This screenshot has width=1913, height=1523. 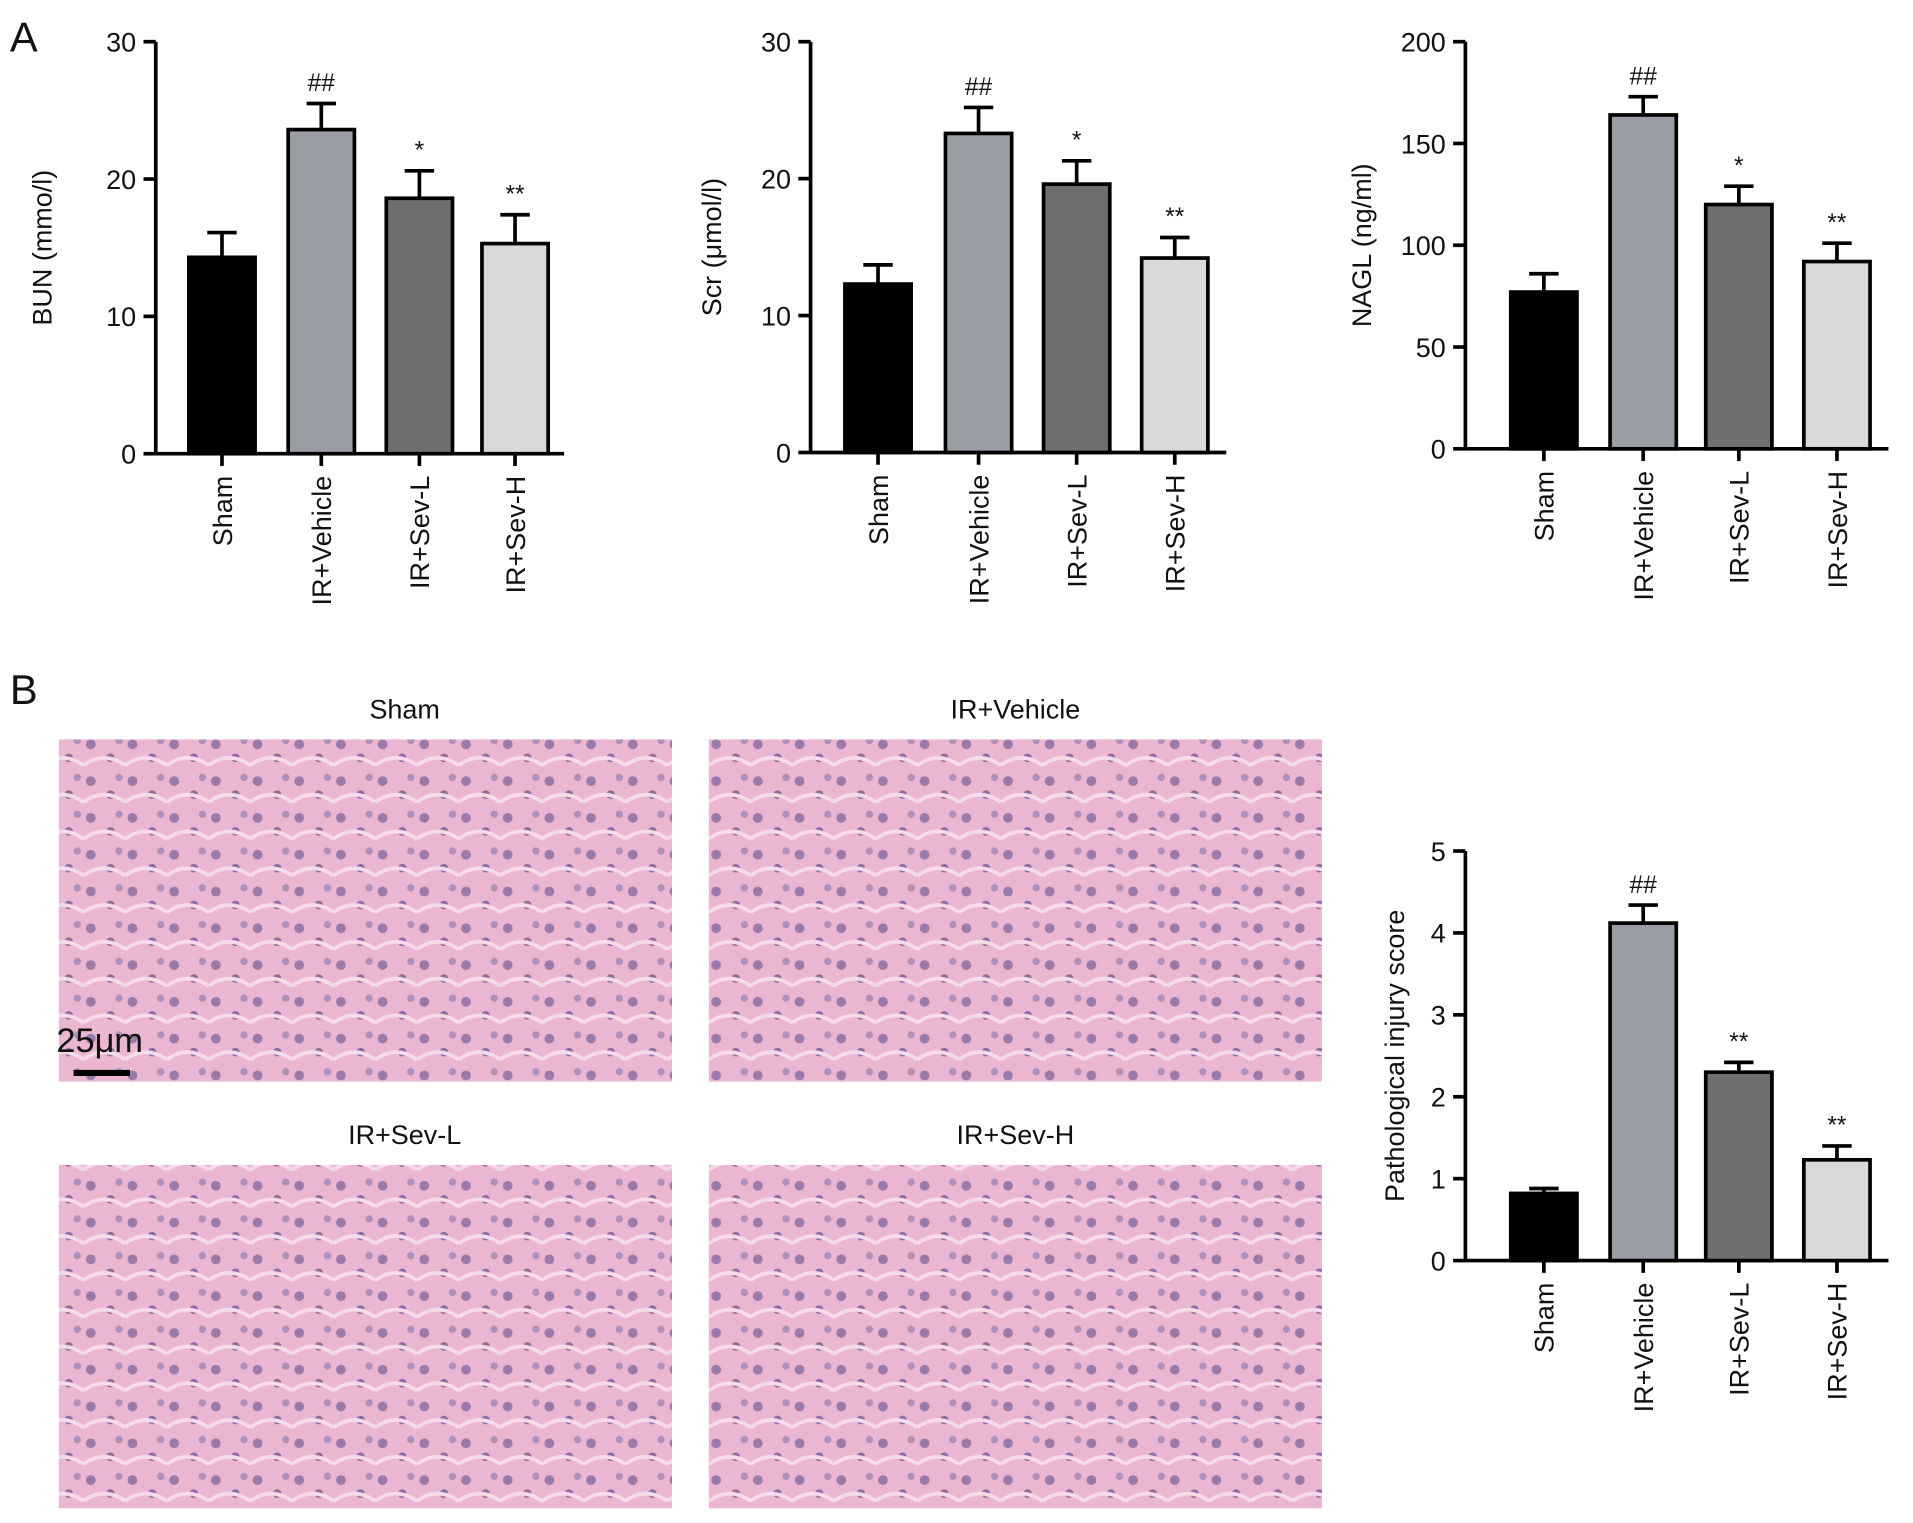 I want to click on micrograph-title: IR+Sev-L, so click(x=404, y=1135).